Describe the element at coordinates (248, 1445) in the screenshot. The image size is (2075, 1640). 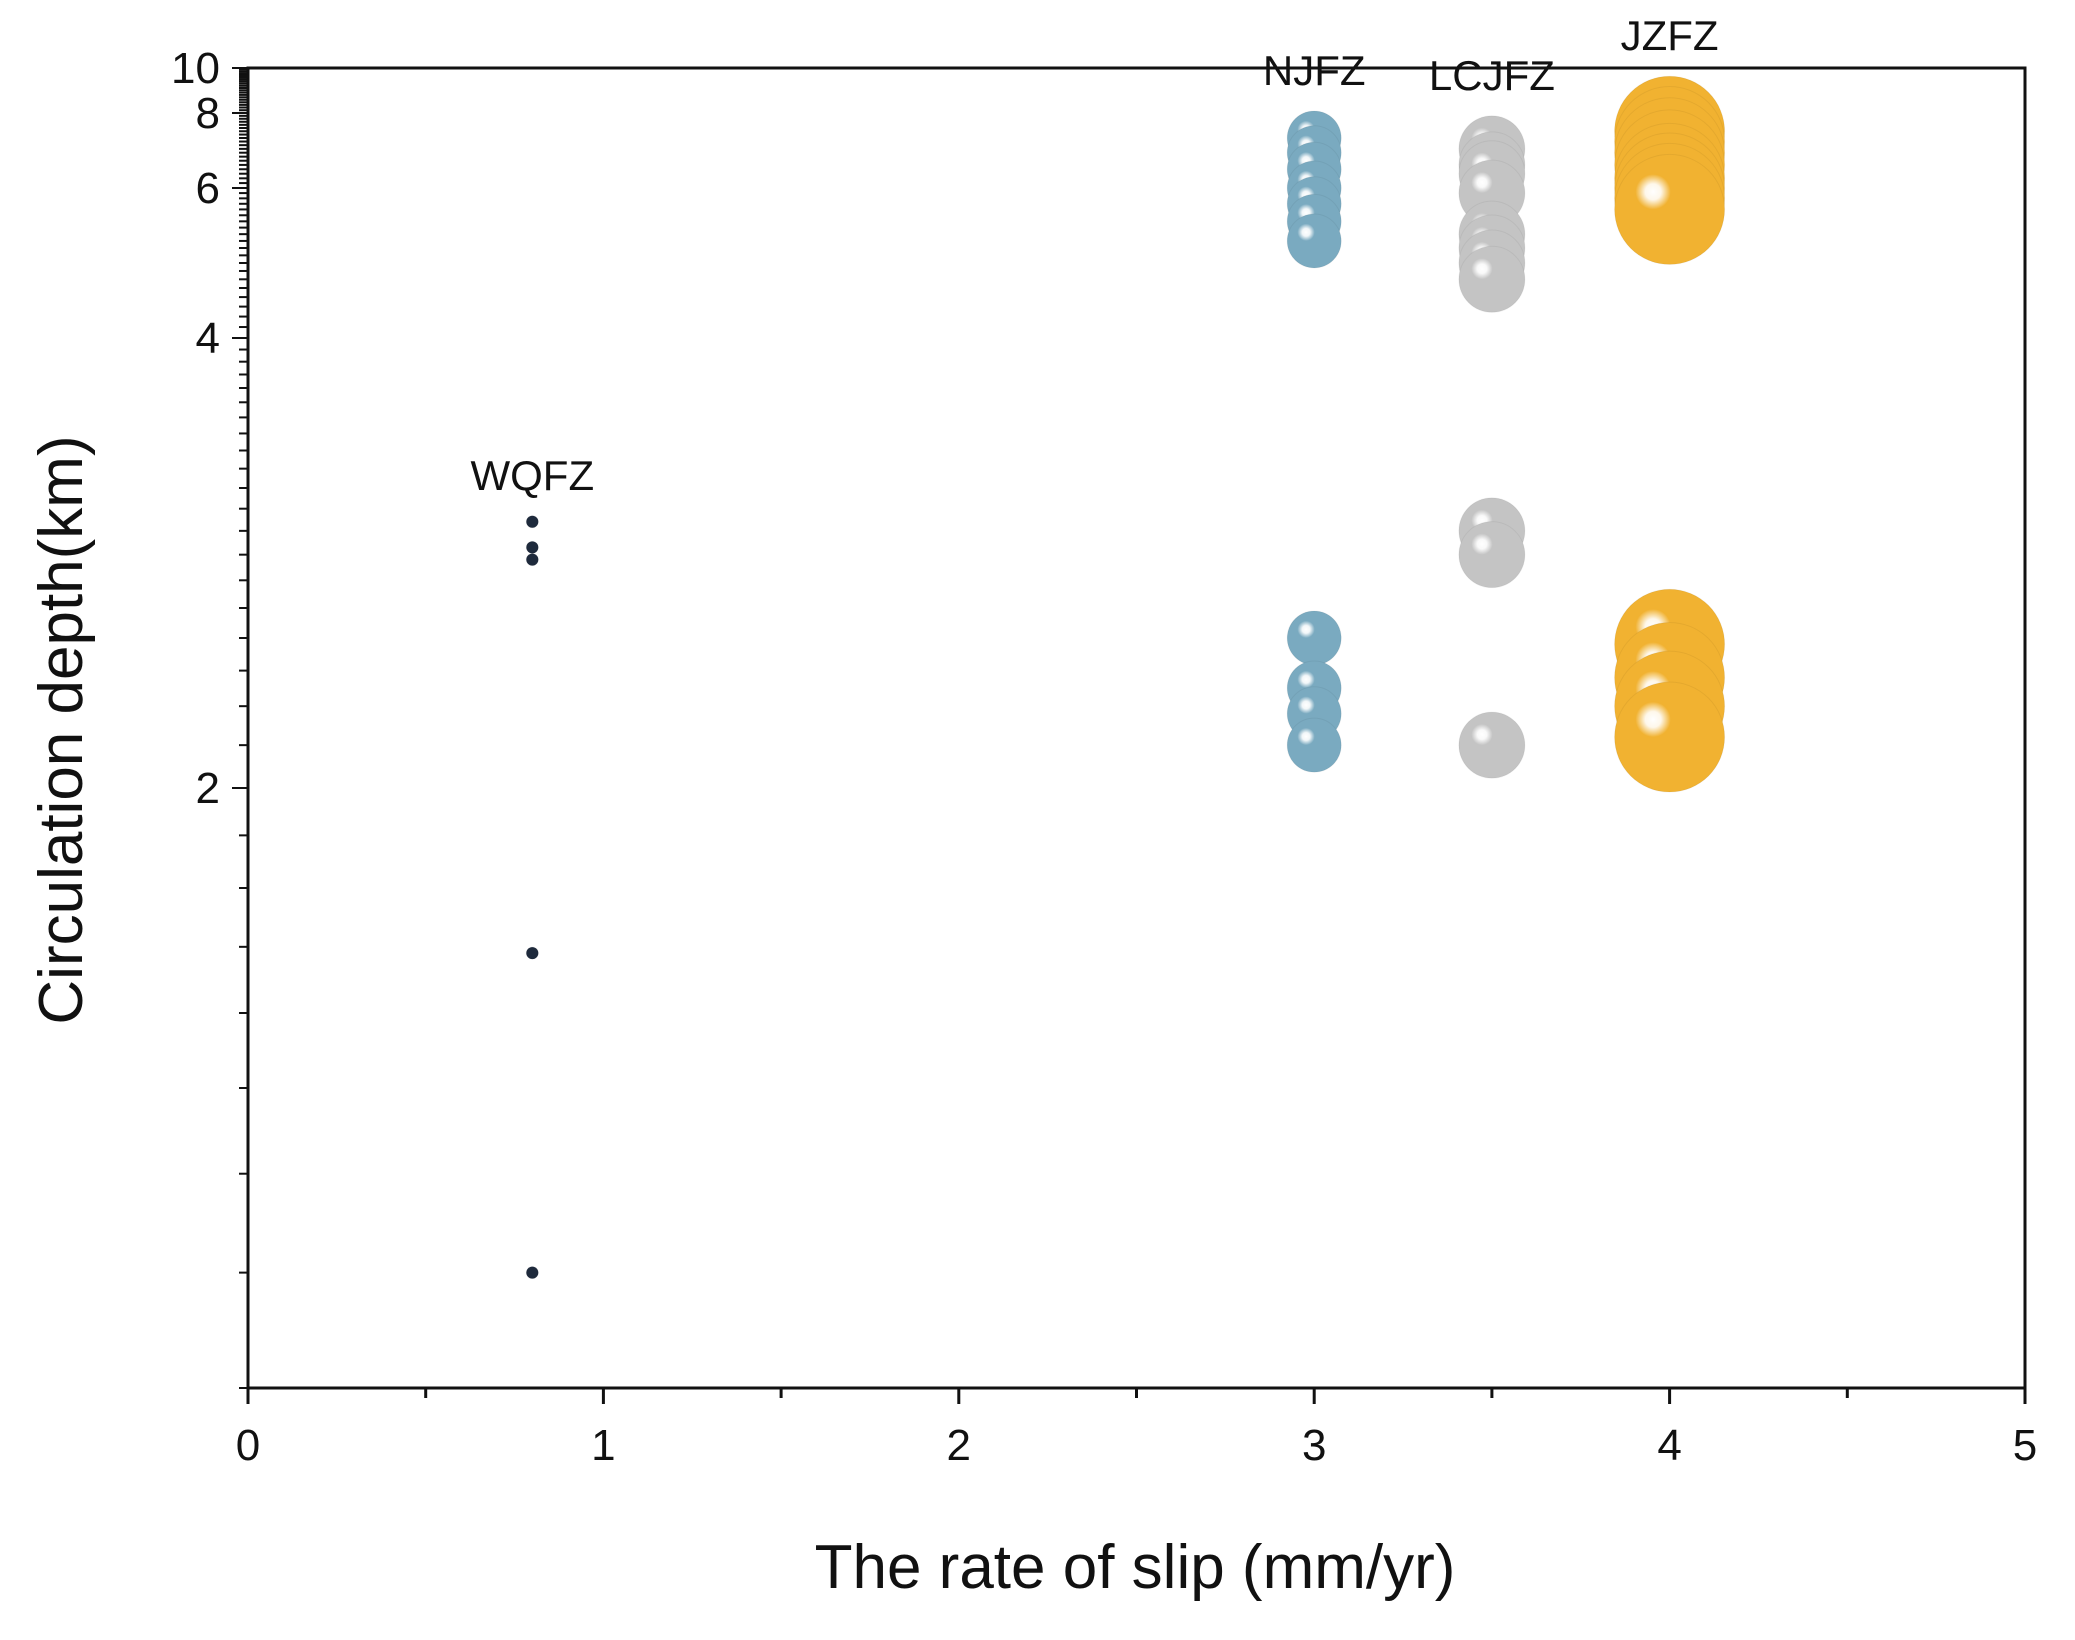
I see `x-tick-label: 0` at that location.